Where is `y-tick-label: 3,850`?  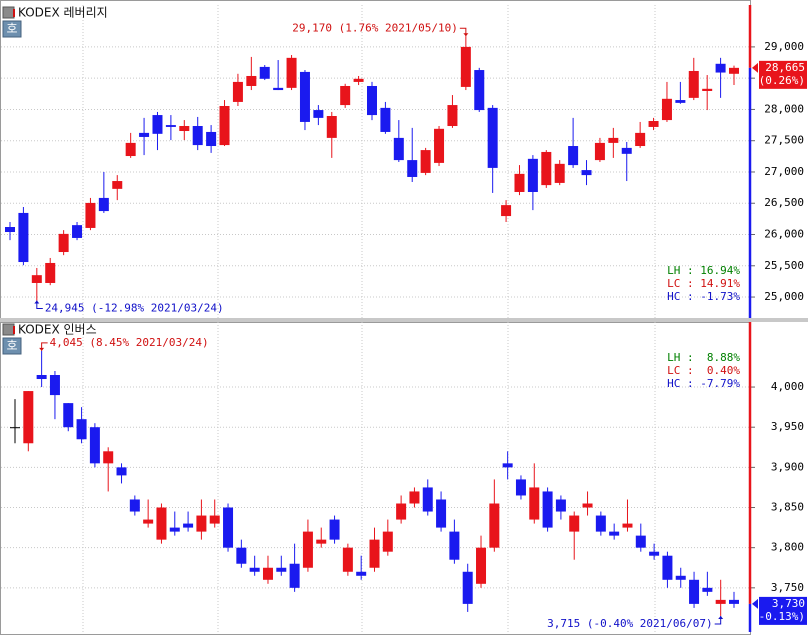 y-tick-label: 3,850 is located at coordinates (787, 507).